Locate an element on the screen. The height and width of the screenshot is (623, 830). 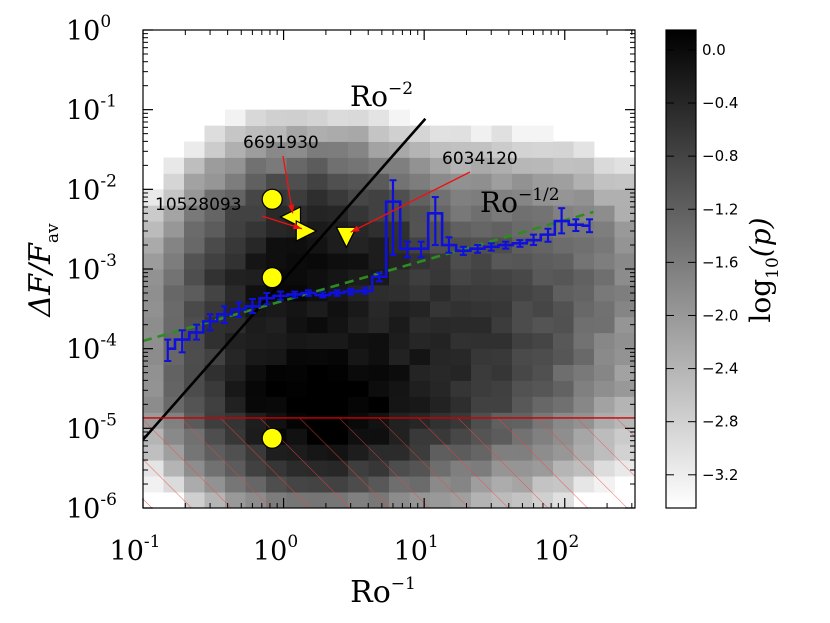
colorbar-tick-label: −0.4 is located at coordinates (720, 103).